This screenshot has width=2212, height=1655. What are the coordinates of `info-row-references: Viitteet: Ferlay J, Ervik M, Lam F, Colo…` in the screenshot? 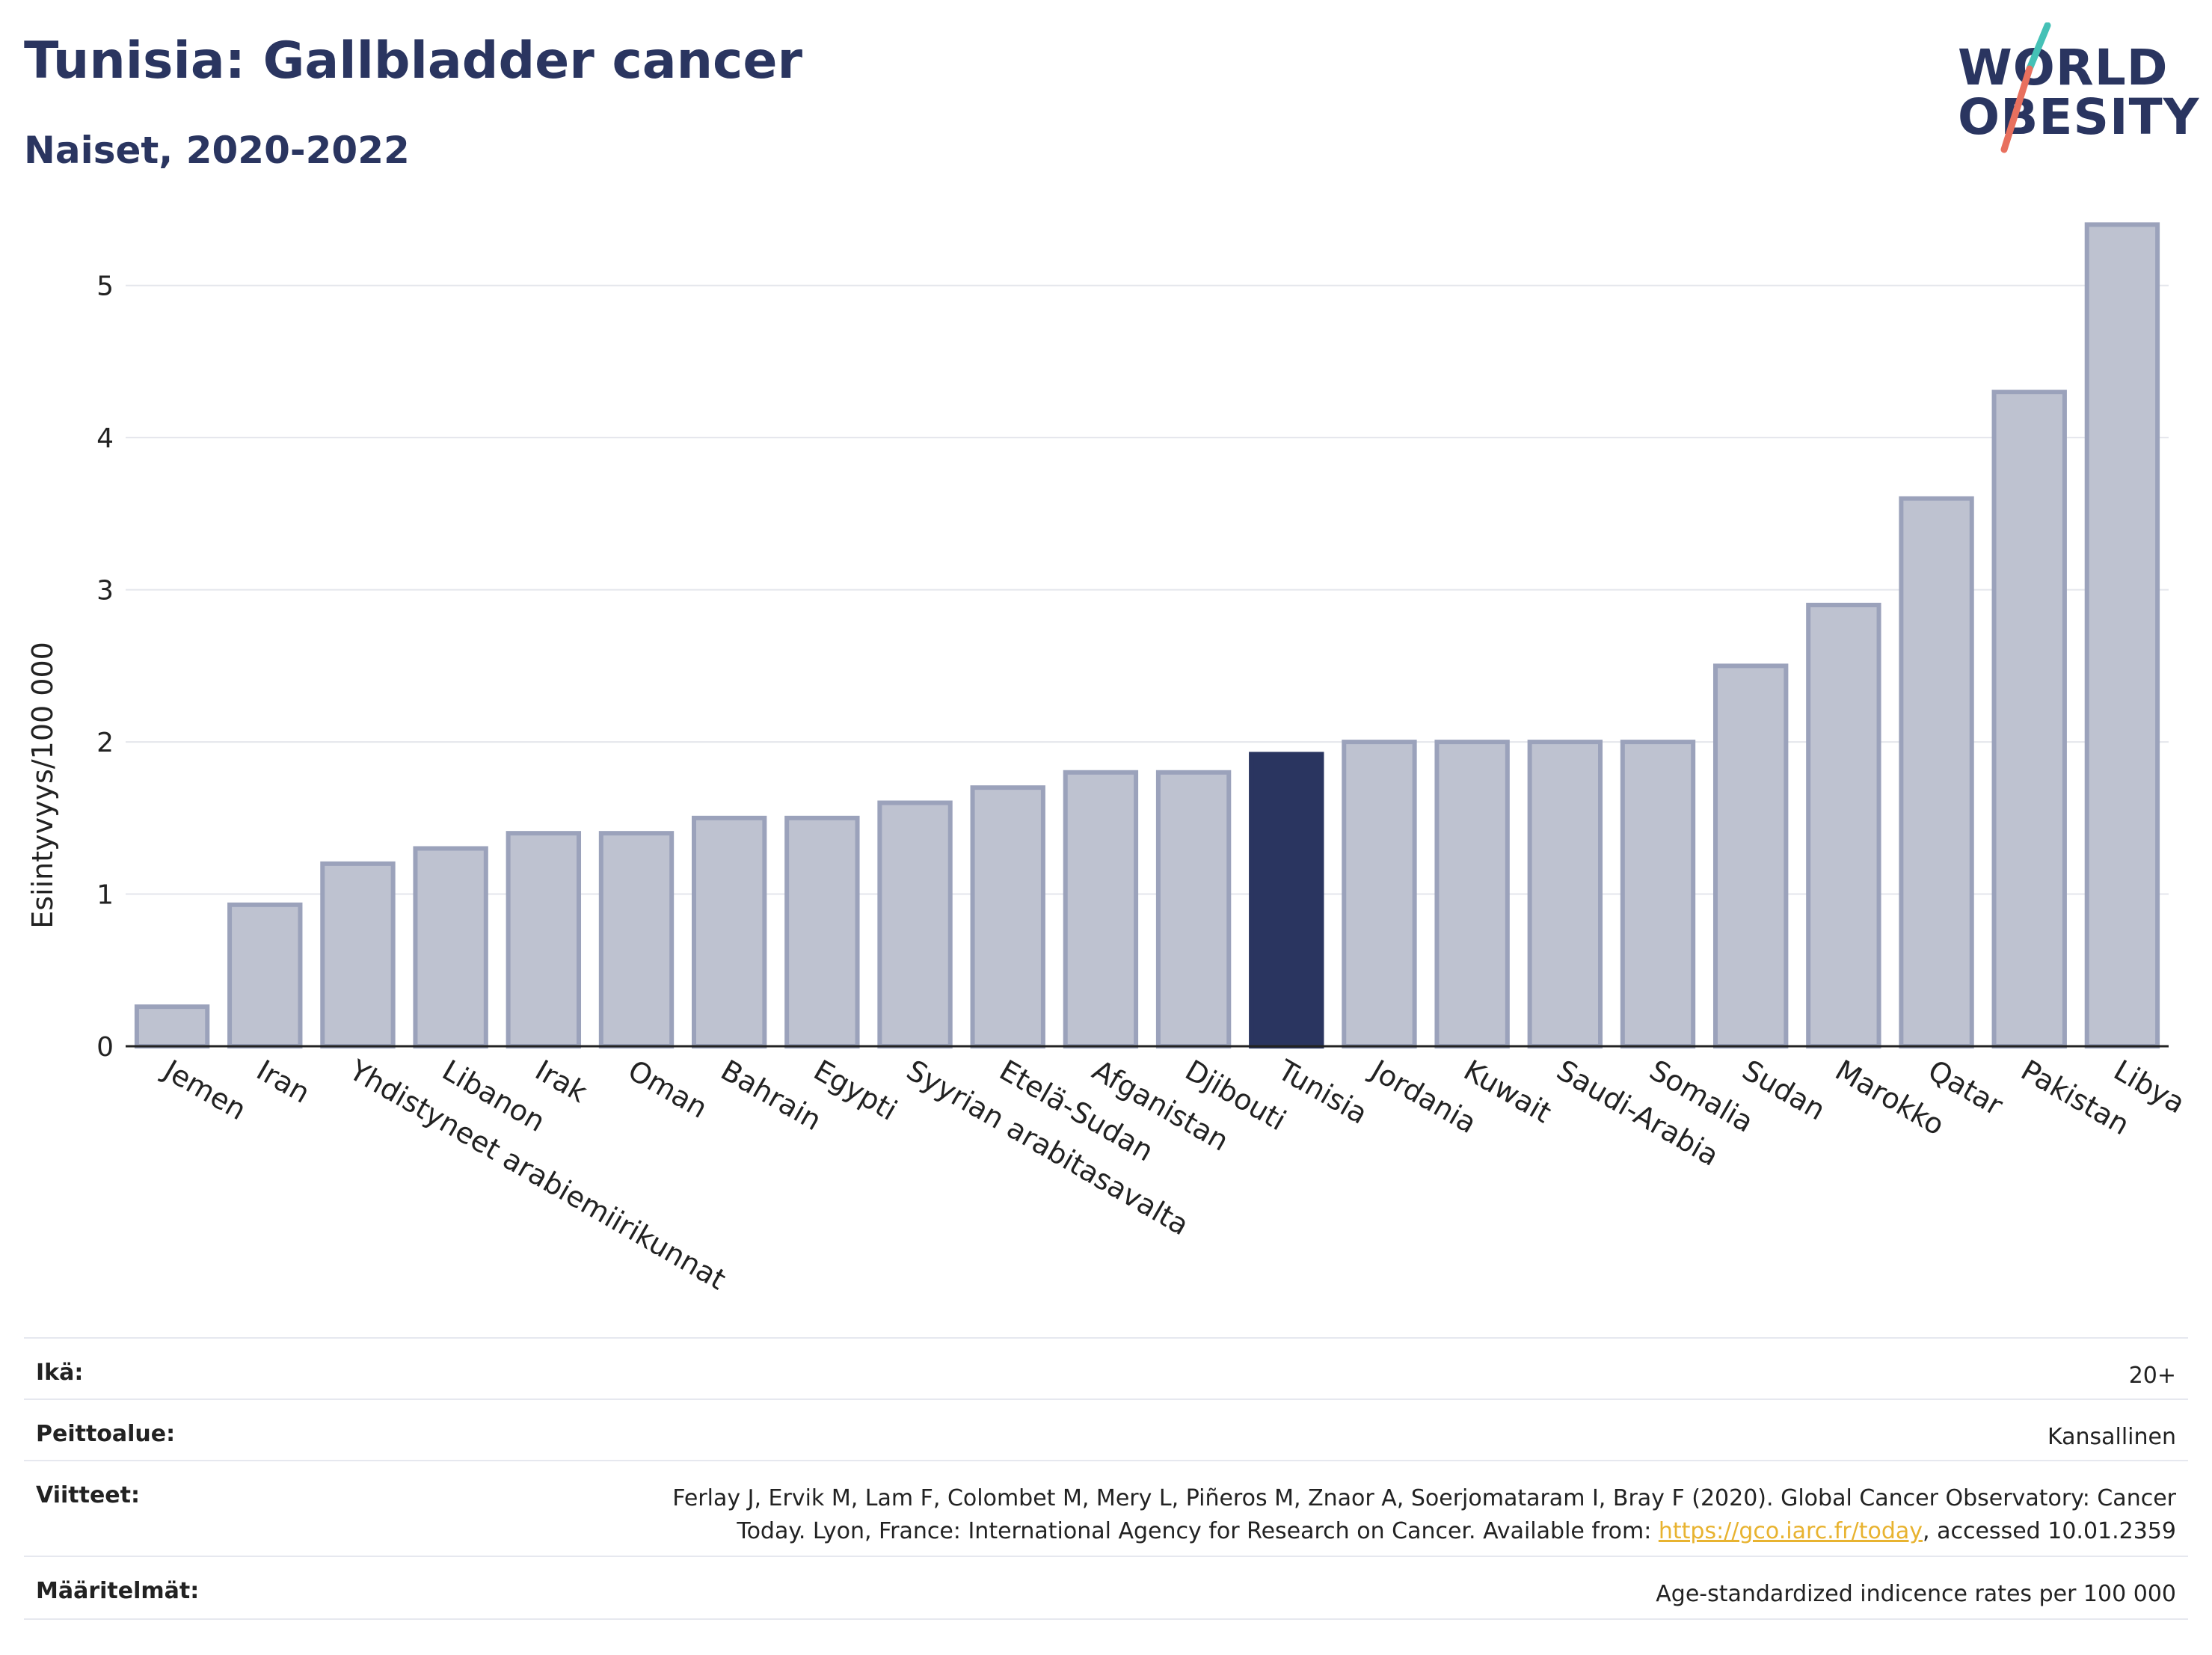 It's located at (1106, 1508).